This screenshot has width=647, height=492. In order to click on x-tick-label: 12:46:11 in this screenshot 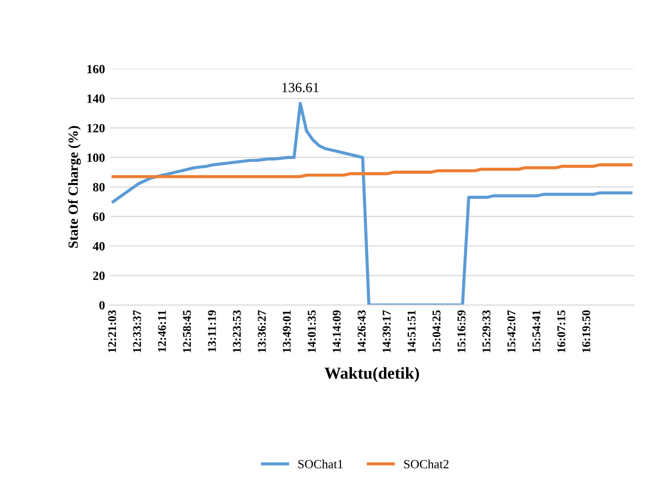, I will do `click(162, 331)`.